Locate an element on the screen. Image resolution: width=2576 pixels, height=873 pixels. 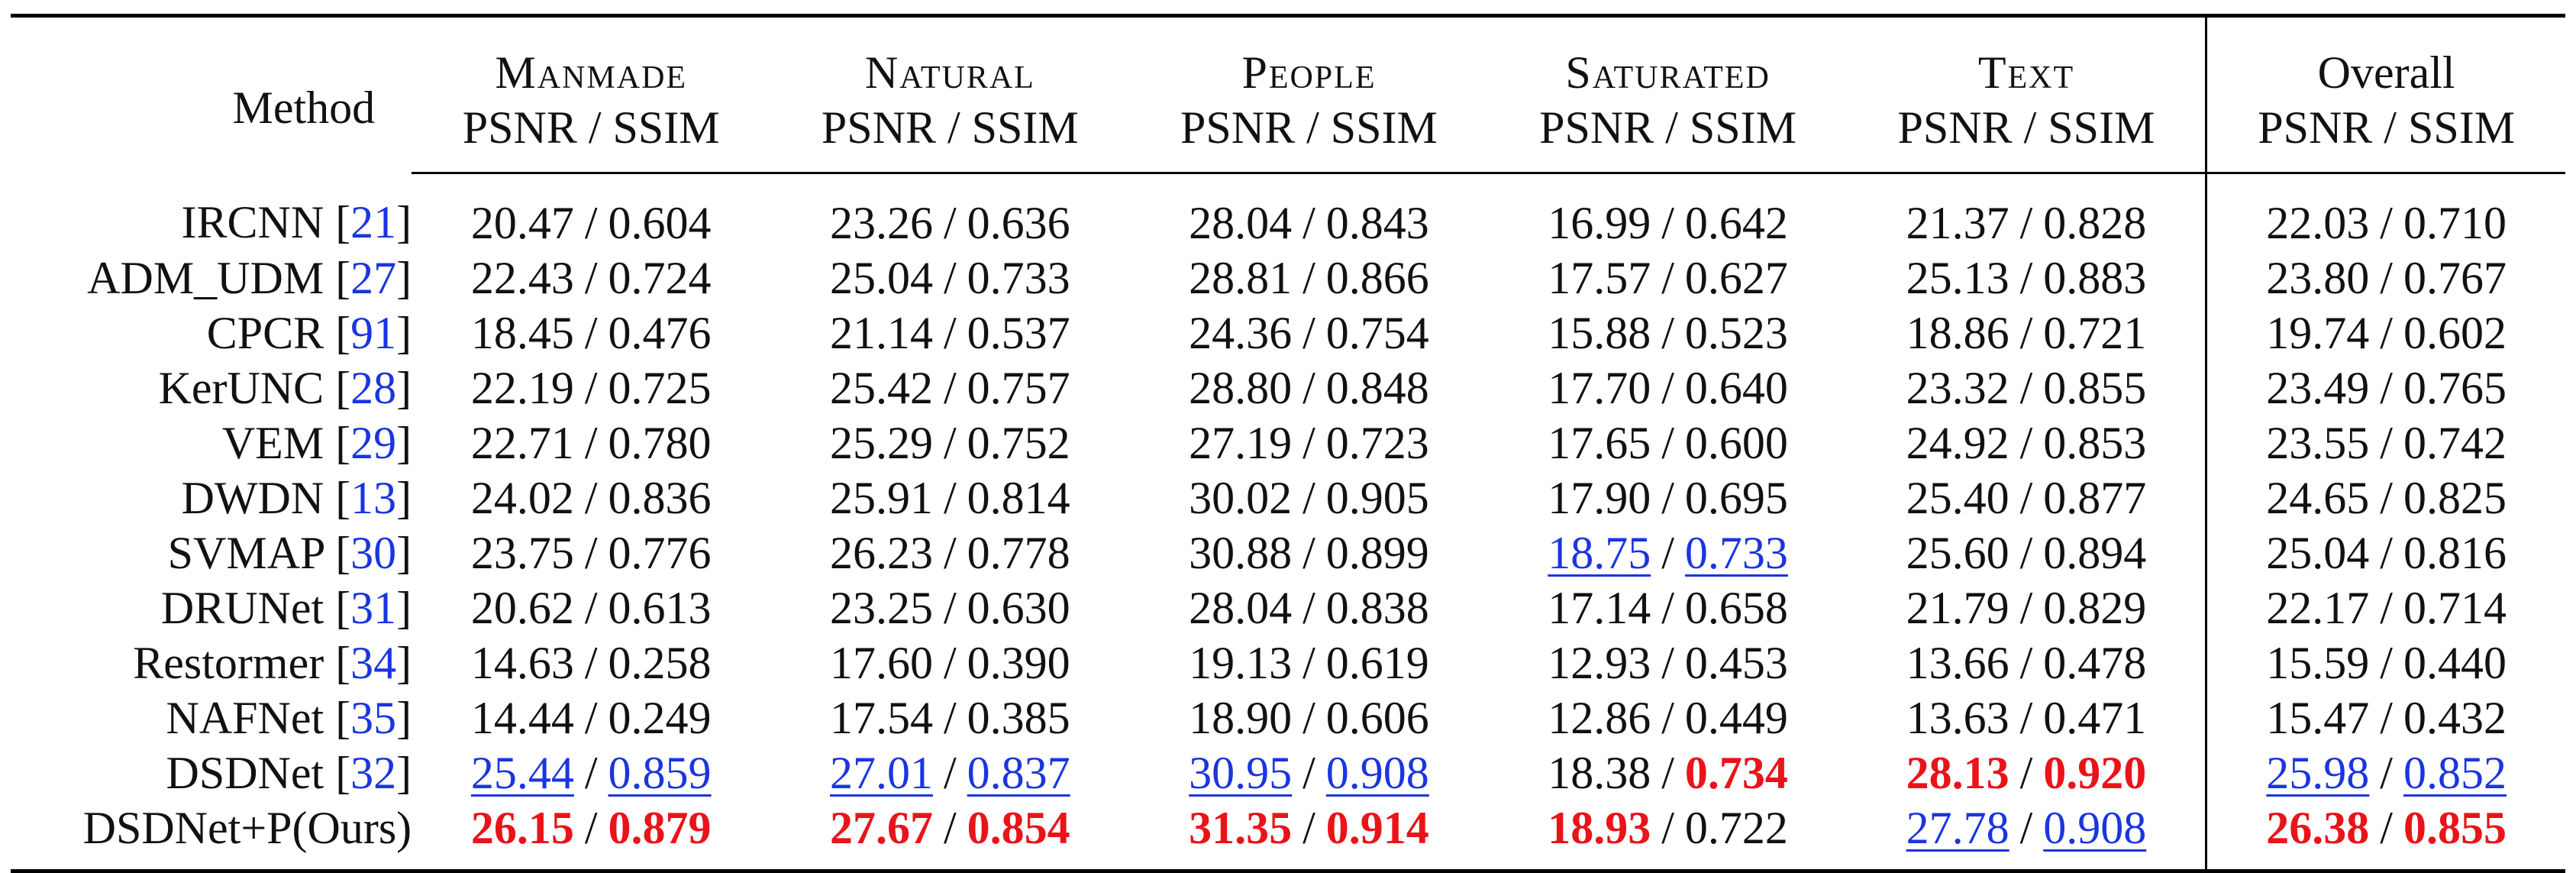
psnr-value: 23.26 is located at coordinates (881, 223).